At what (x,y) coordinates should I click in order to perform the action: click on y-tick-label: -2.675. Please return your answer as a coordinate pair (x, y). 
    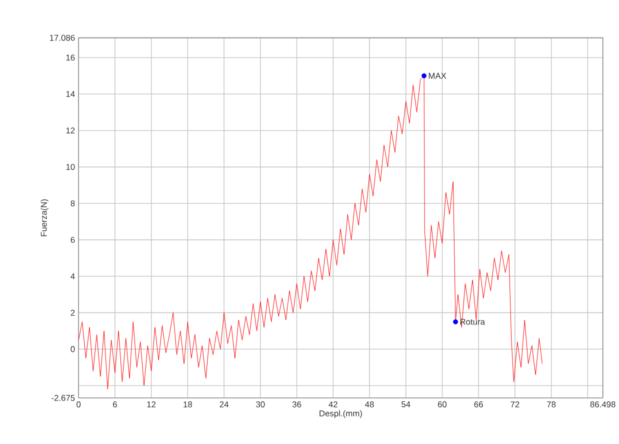
    Looking at the image, I should click on (63, 398).